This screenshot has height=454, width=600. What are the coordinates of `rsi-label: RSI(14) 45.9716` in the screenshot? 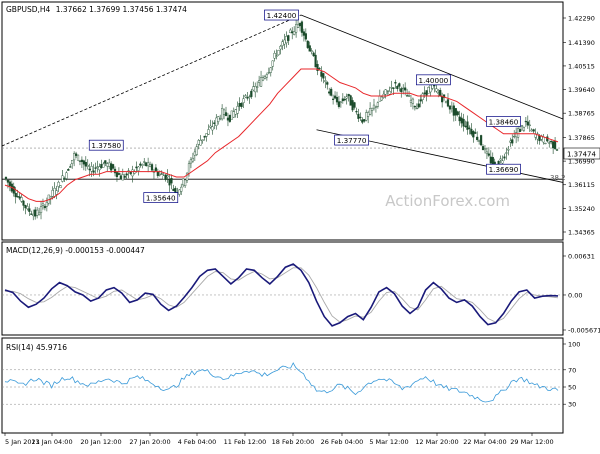 It's located at (36, 347).